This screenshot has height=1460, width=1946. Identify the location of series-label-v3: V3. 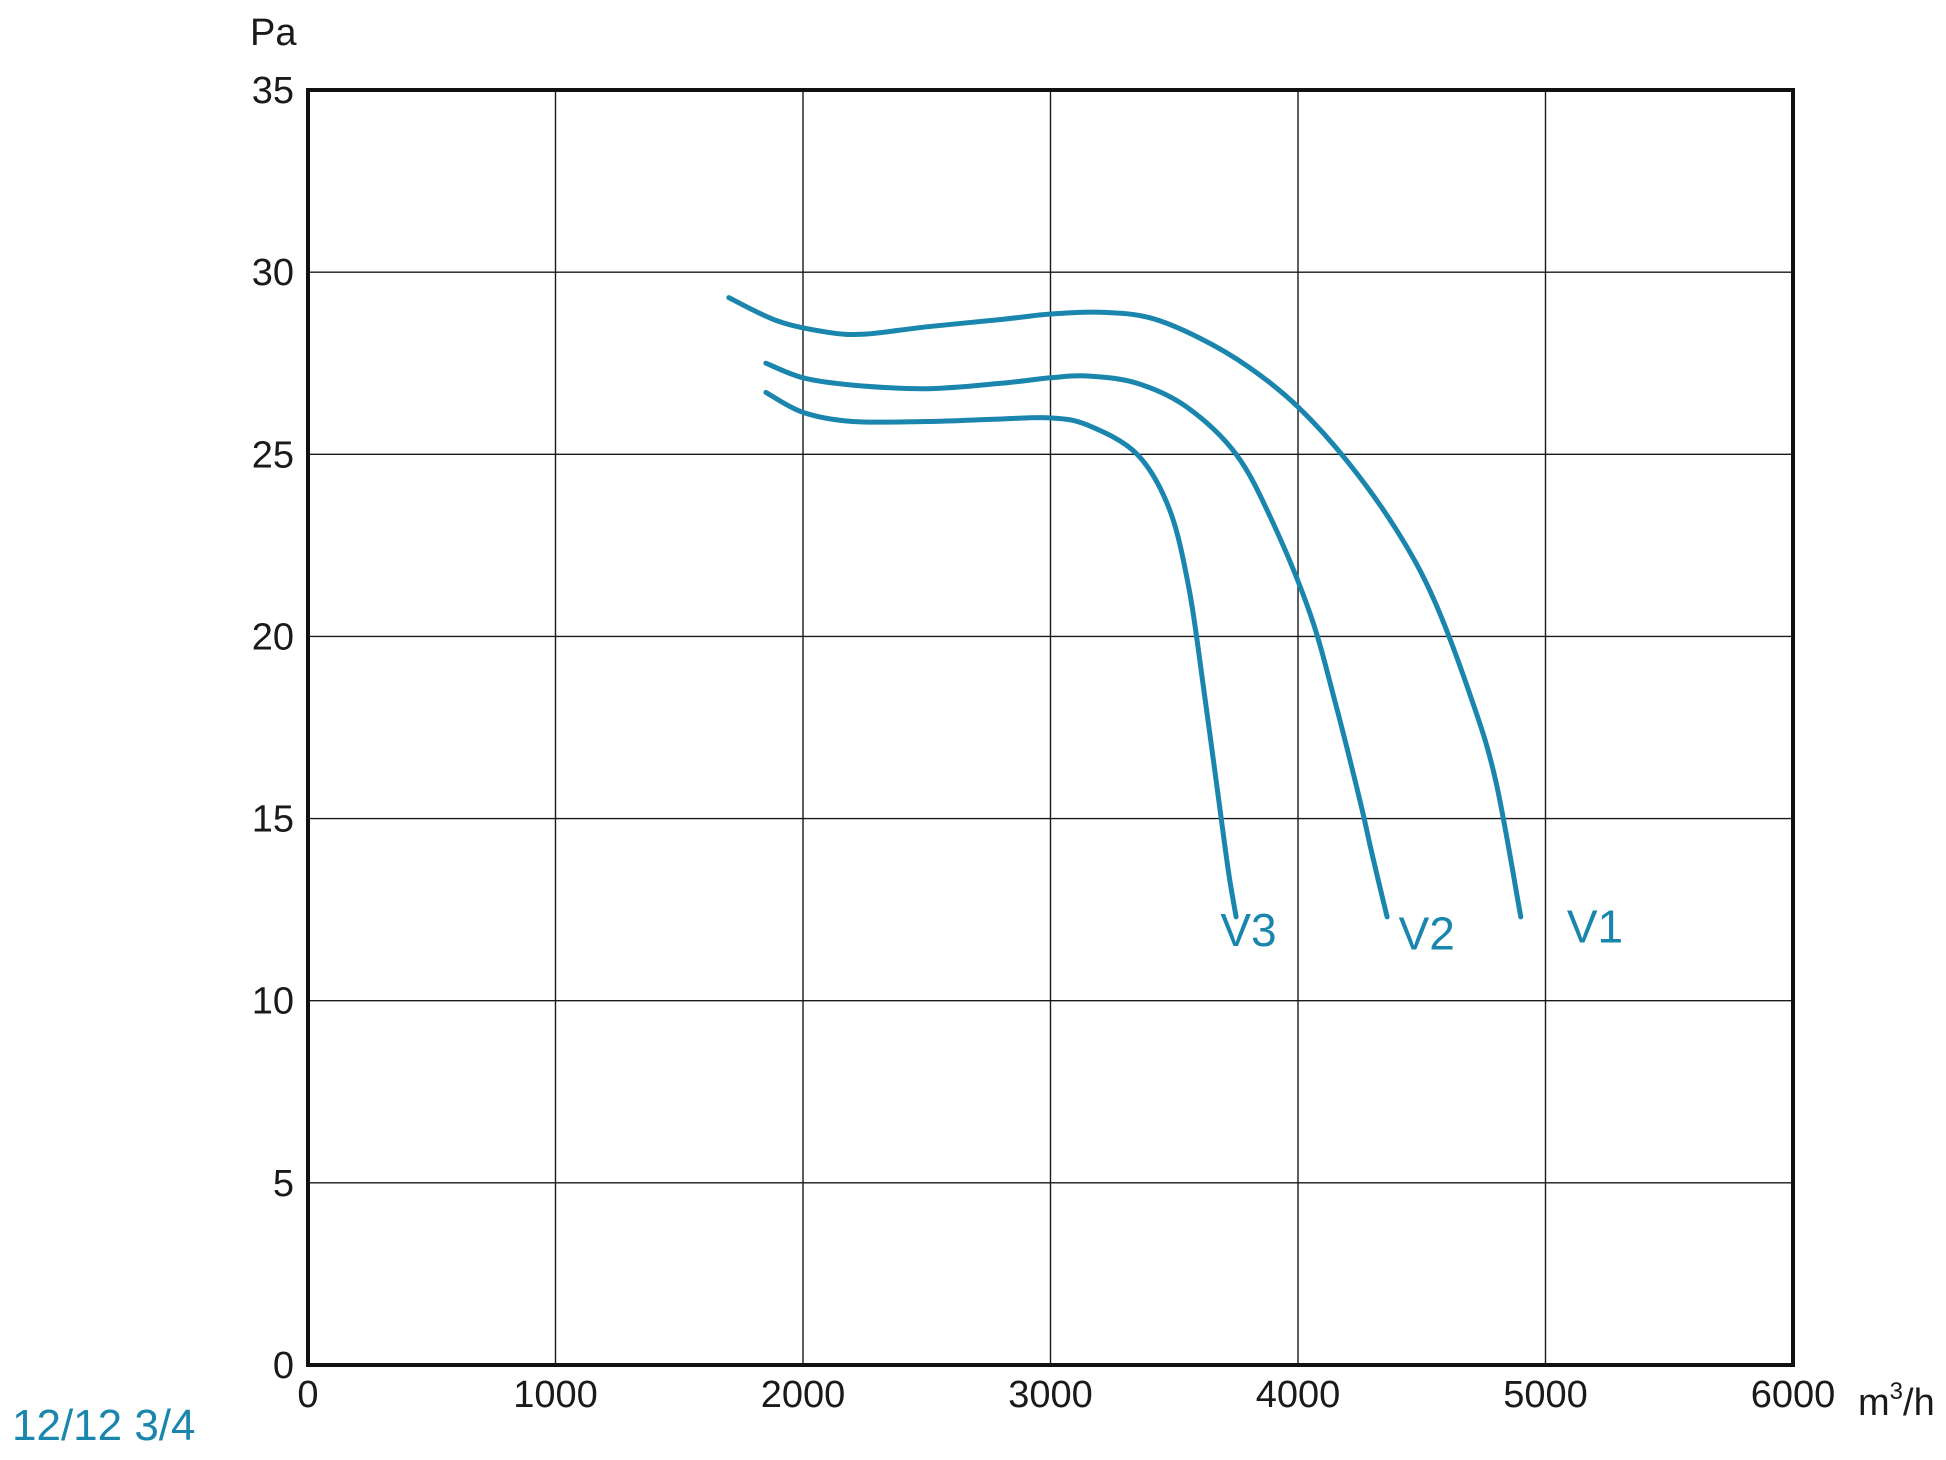
(1248, 930).